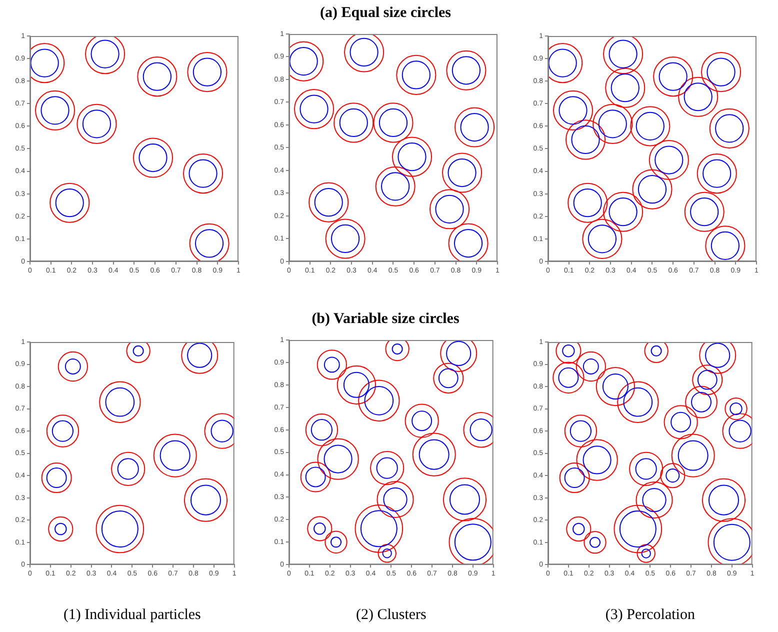  What do you see at coordinates (386, 12) in the screenshot?
I see `chart-title: (a) Equal size circles` at bounding box center [386, 12].